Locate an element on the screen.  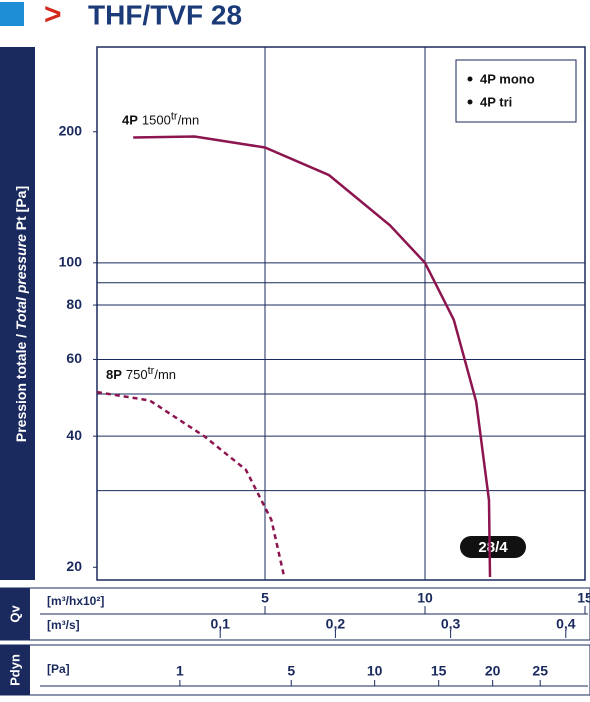
legend-label: 4P tri is located at coordinates (496, 101).